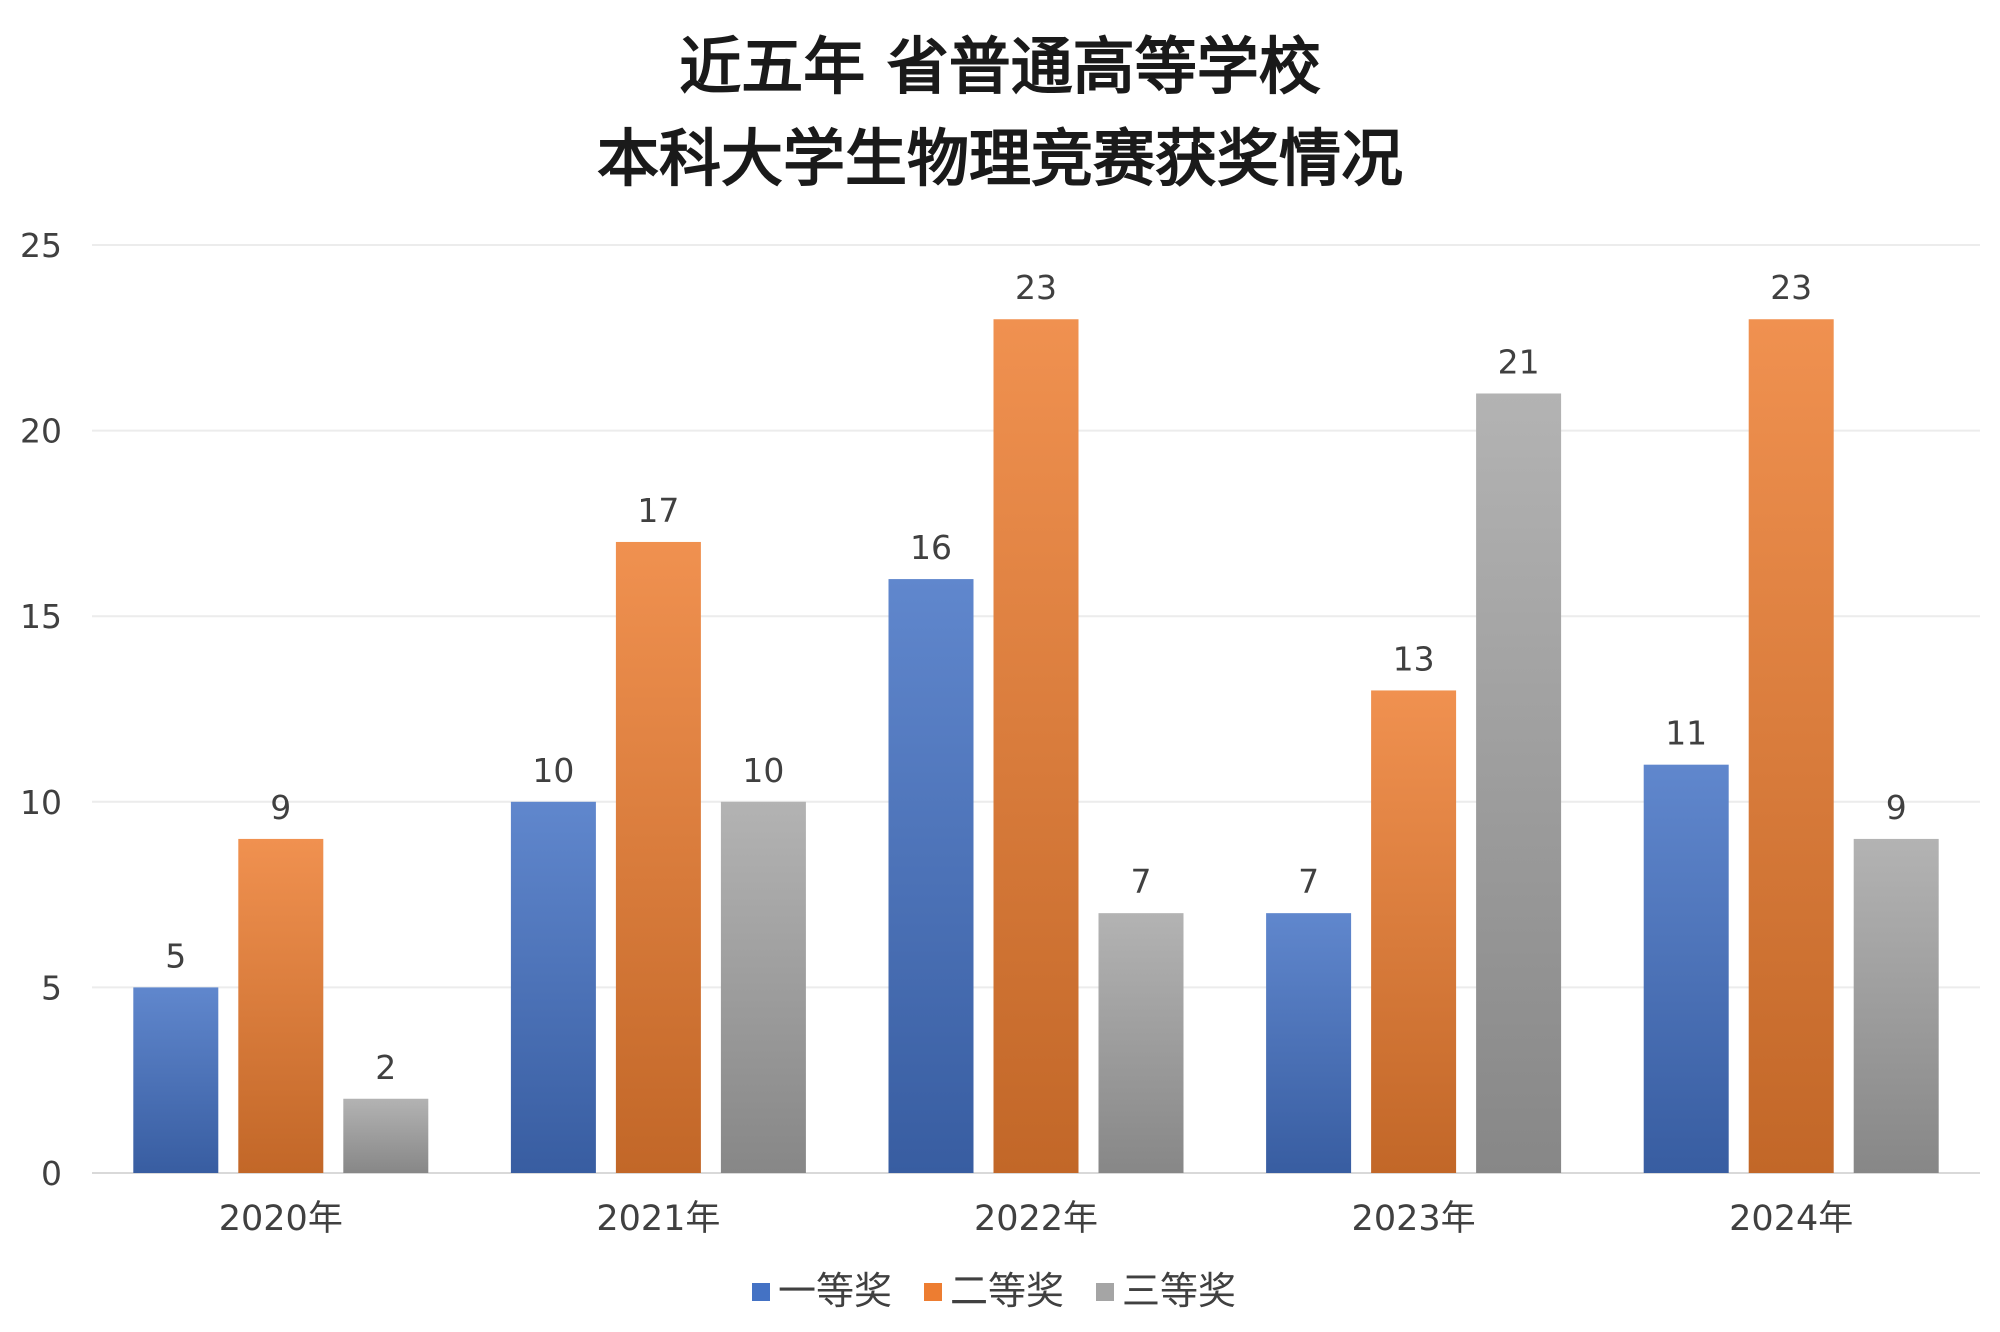 This screenshot has height=1332, width=2000. What do you see at coordinates (835, 1291) in the screenshot?
I see `legend-label: 一等奖` at bounding box center [835, 1291].